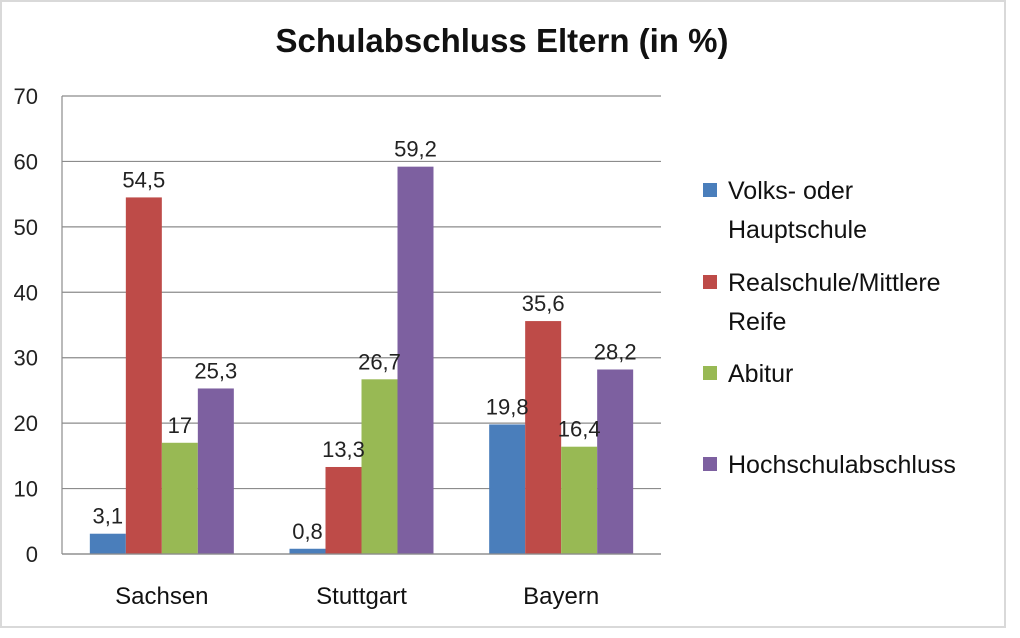 This screenshot has height=638, width=1020. Describe the element at coordinates (26, 96) in the screenshot. I see `y-tick-label: 70` at that location.